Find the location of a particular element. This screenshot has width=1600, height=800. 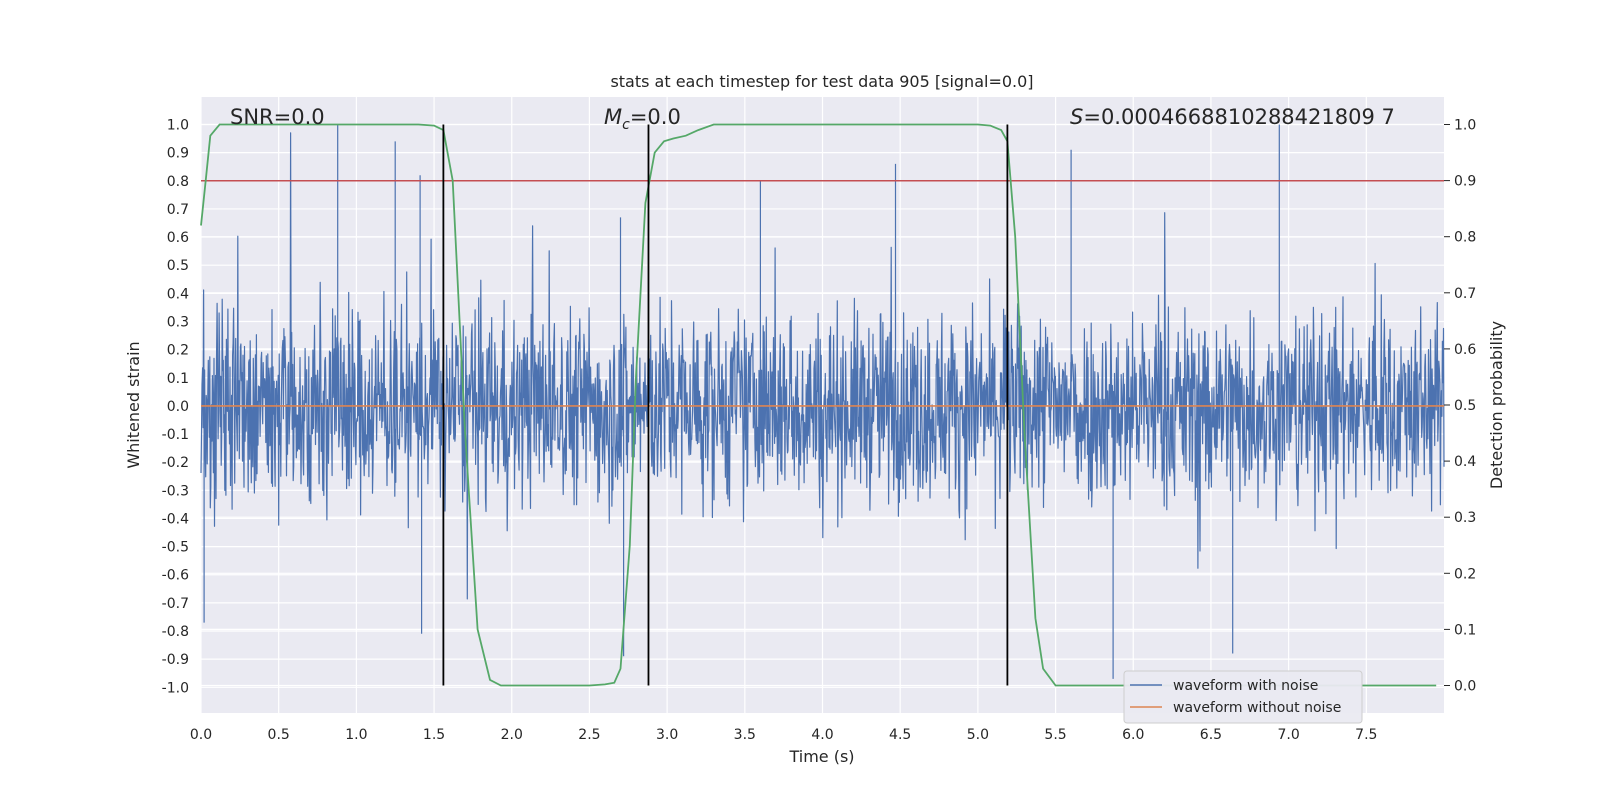

x-tick-label: 6.5 is located at coordinates (1211, 735).